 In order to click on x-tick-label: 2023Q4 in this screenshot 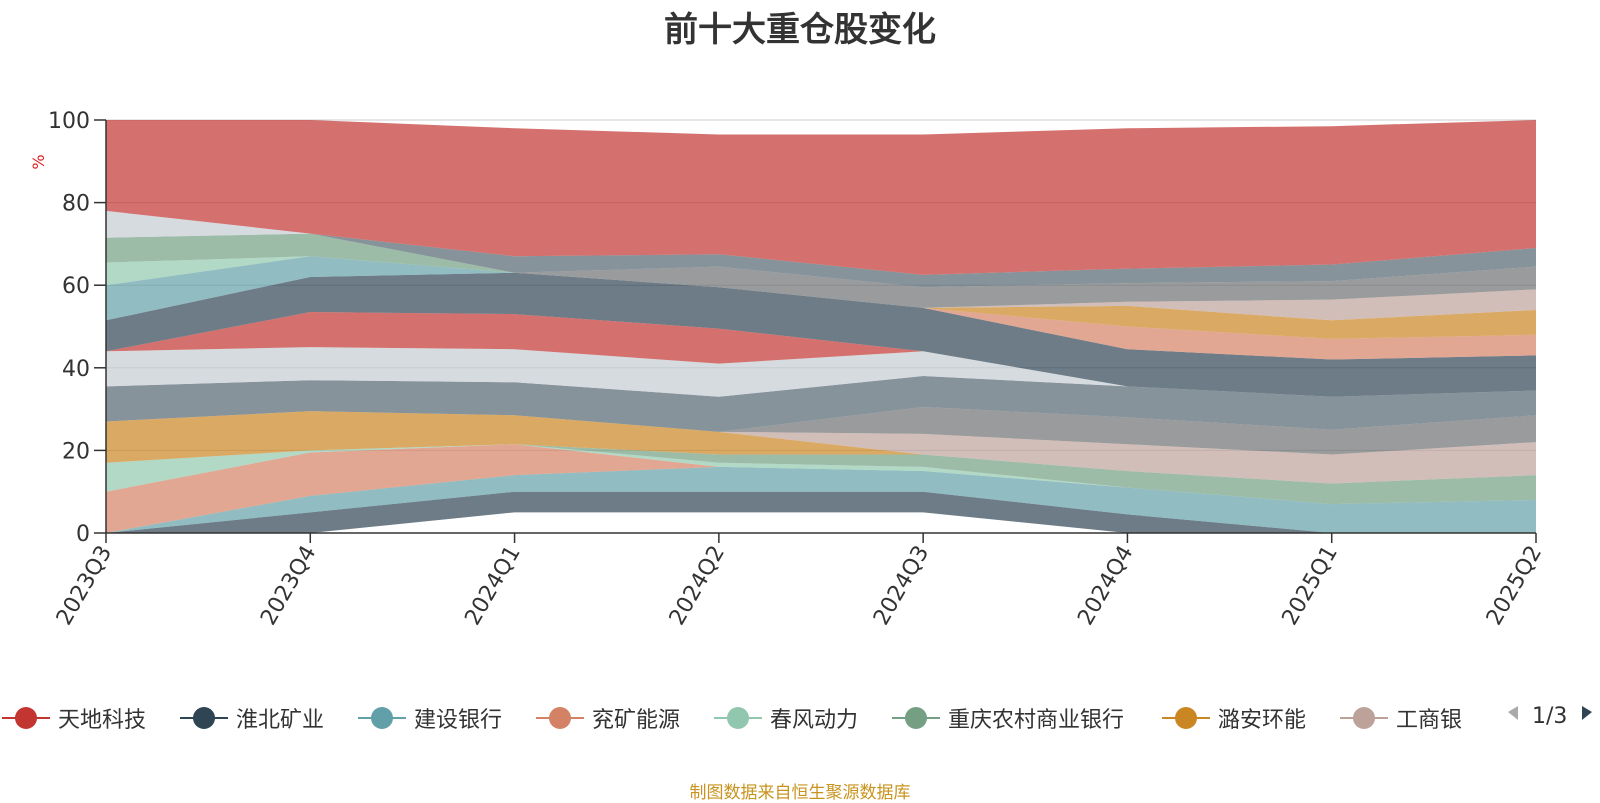, I will do `click(288, 586)`.